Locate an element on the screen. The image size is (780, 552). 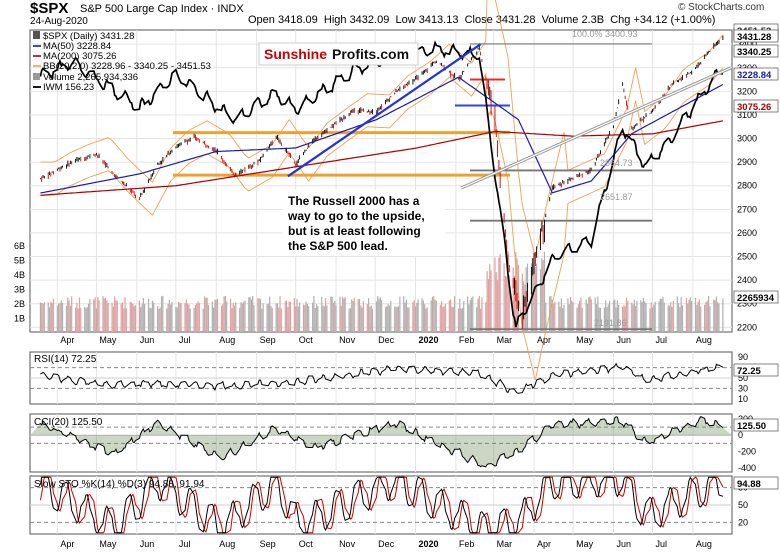
ma50-legend: MA(50) 3228.84 is located at coordinates (77, 46).